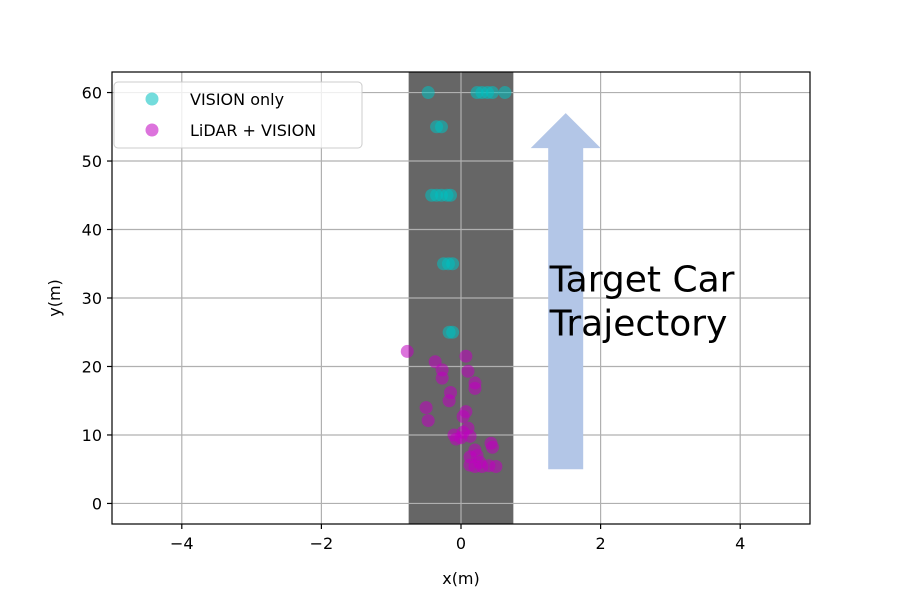  I want to click on x-tick-label: 2, so click(601, 543).